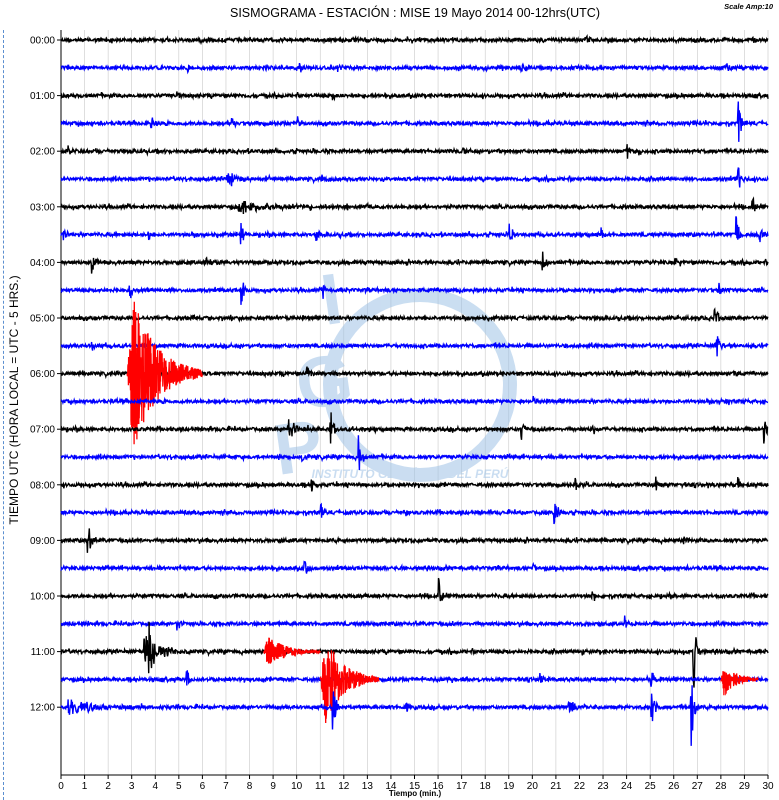  I want to click on x-tick-label: 7, so click(226, 786).